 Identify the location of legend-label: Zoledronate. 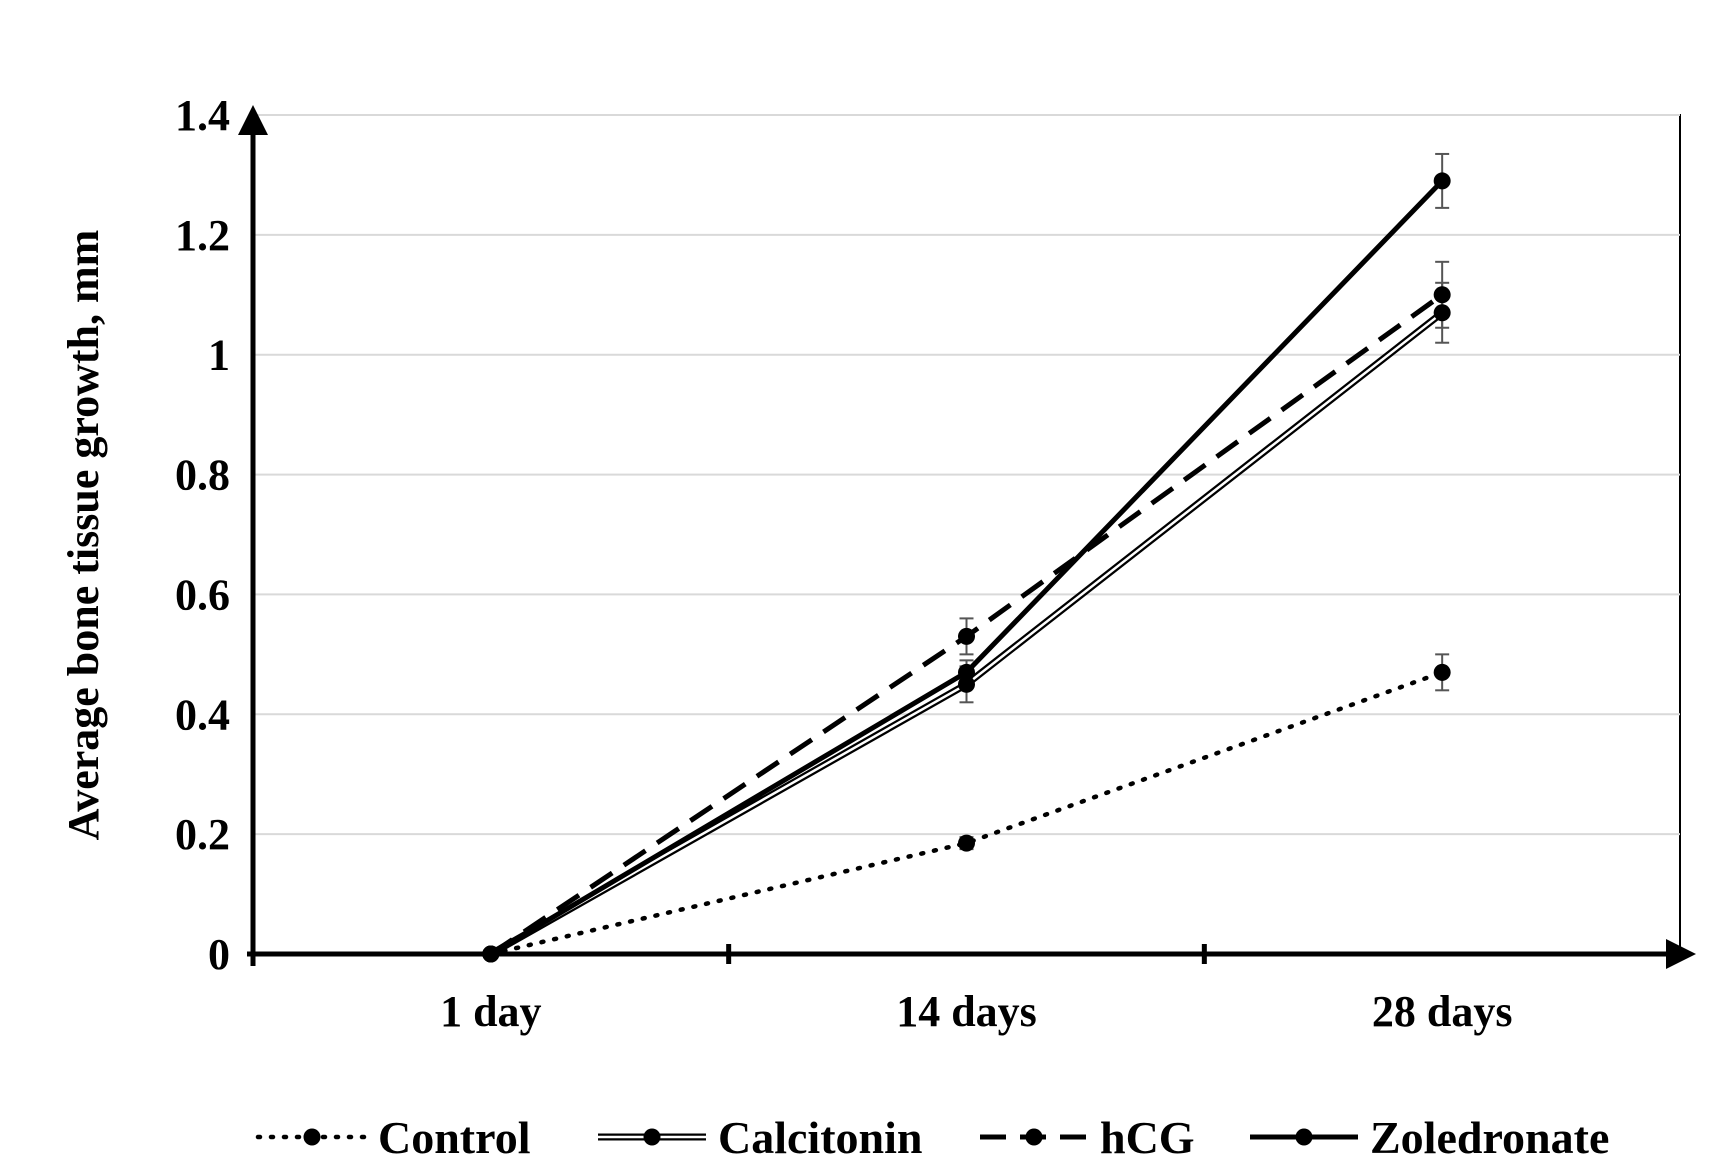
(1489, 1137).